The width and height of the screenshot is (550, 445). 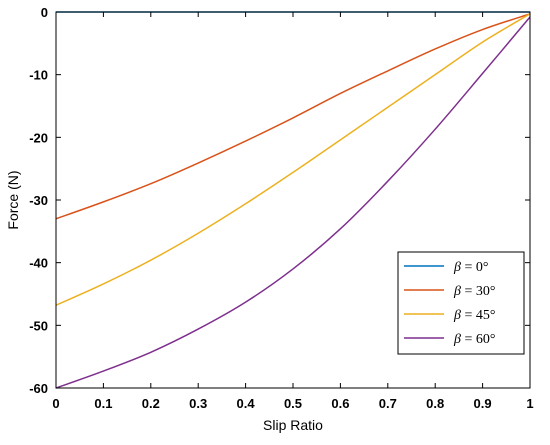 What do you see at coordinates (38, 325) in the screenshot?
I see `y-tick-label: -50` at bounding box center [38, 325].